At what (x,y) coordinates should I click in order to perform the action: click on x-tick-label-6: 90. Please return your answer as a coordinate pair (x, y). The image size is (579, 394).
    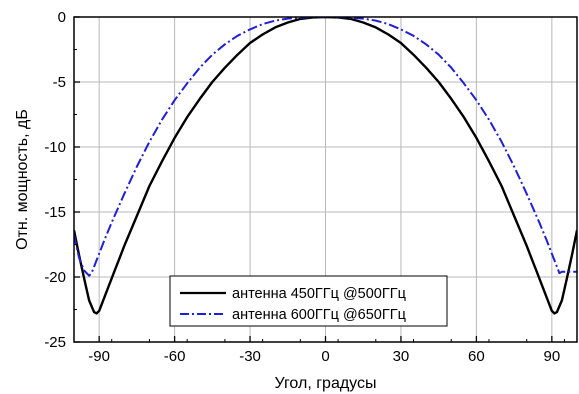
    Looking at the image, I should click on (552, 356).